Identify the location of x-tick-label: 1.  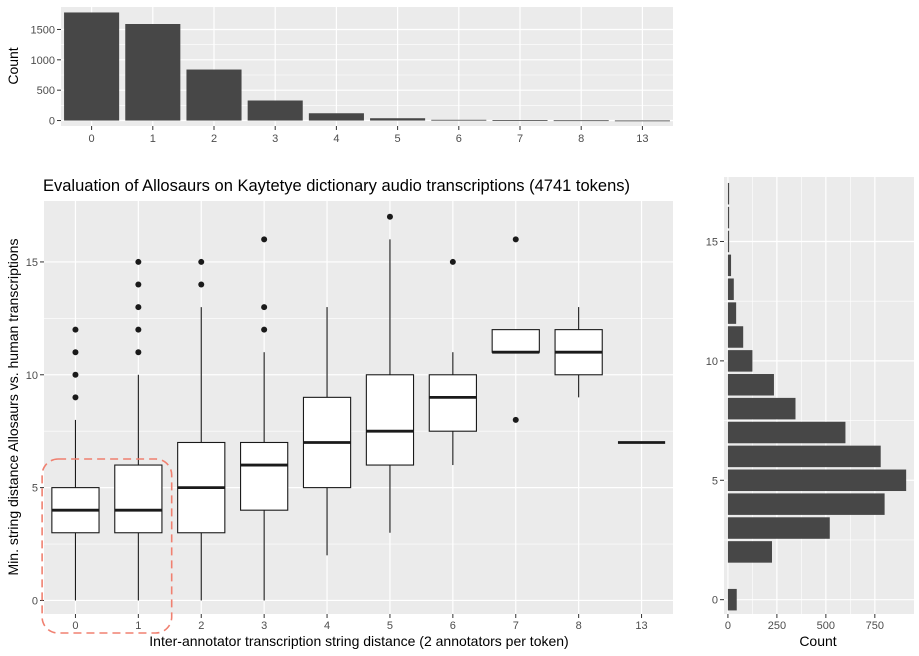
(153, 139).